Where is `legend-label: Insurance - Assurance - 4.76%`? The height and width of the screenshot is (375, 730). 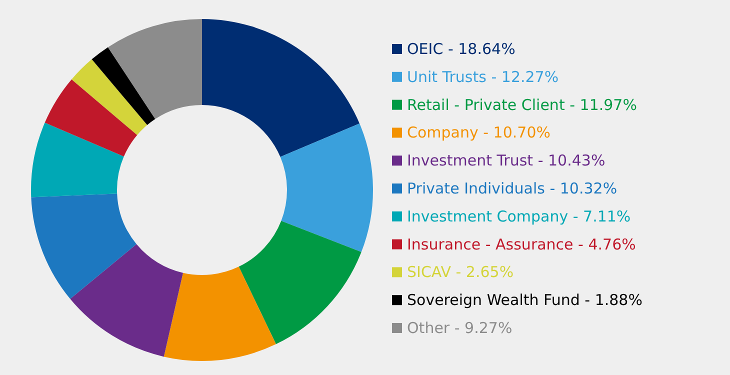 legend-label: Insurance - Assurance - 4.76% is located at coordinates (521, 244).